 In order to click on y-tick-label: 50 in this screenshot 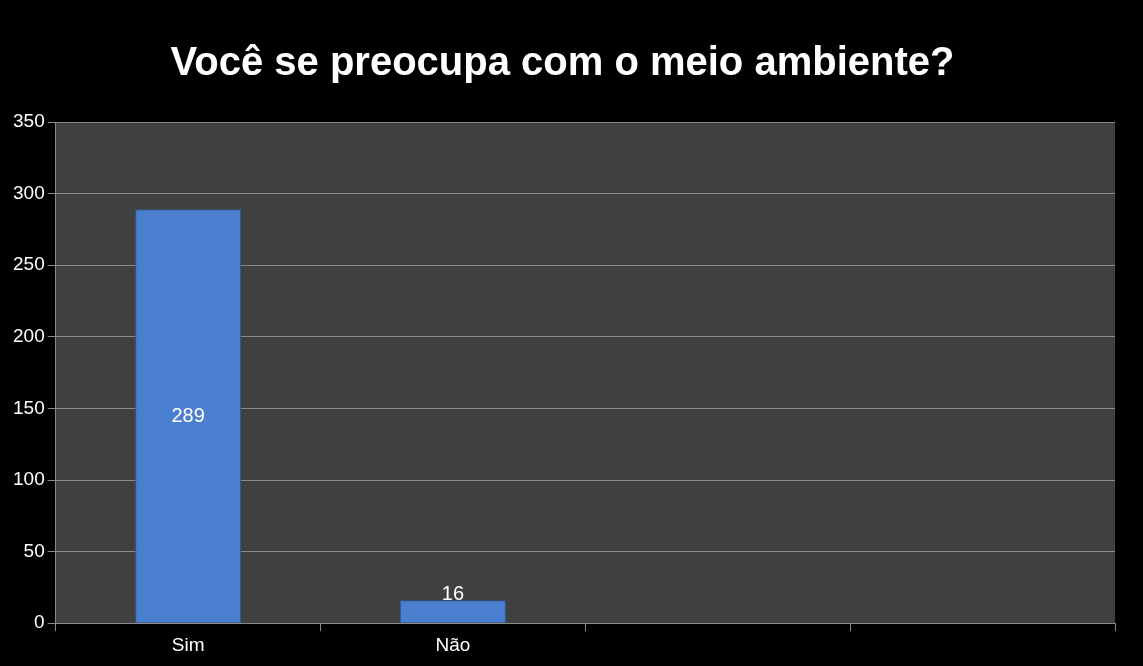, I will do `click(34, 550)`.